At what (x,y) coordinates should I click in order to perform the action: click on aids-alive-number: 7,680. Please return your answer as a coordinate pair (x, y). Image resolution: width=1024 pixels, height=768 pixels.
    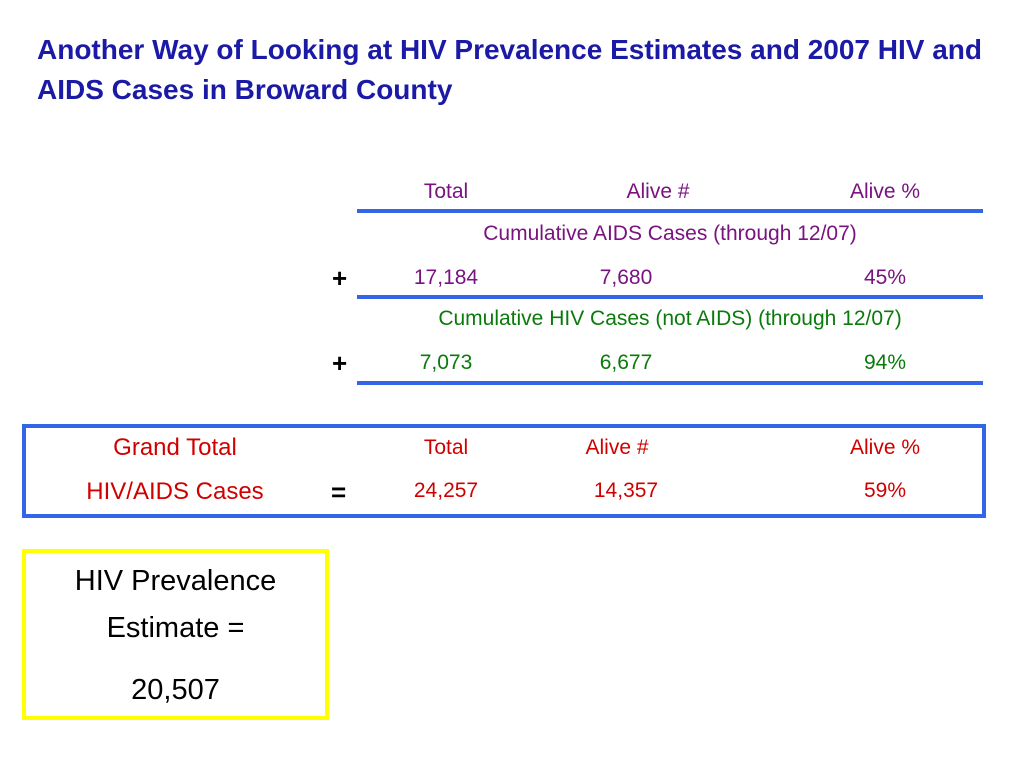
    Looking at the image, I should click on (626, 277).